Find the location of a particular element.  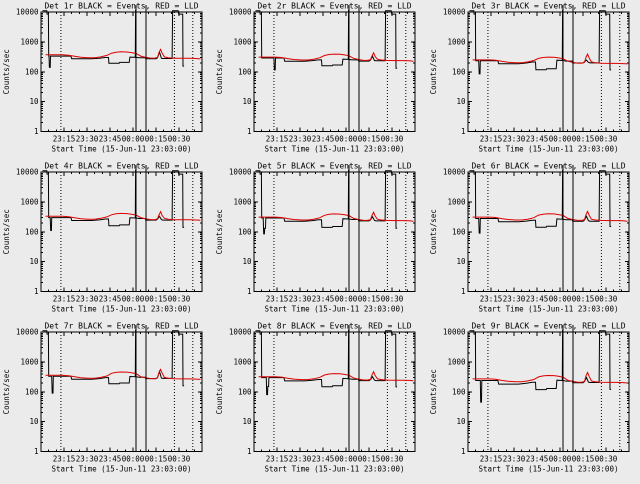

plot-title: Det 7r BLACK = Events, RED = LLD is located at coordinates (121, 326).